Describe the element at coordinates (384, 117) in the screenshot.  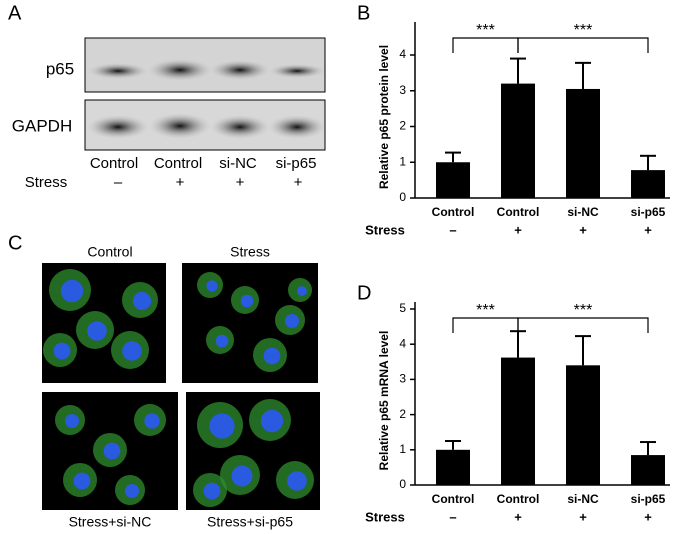
I see `y-axis-label: Relative p65 protein level` at that location.